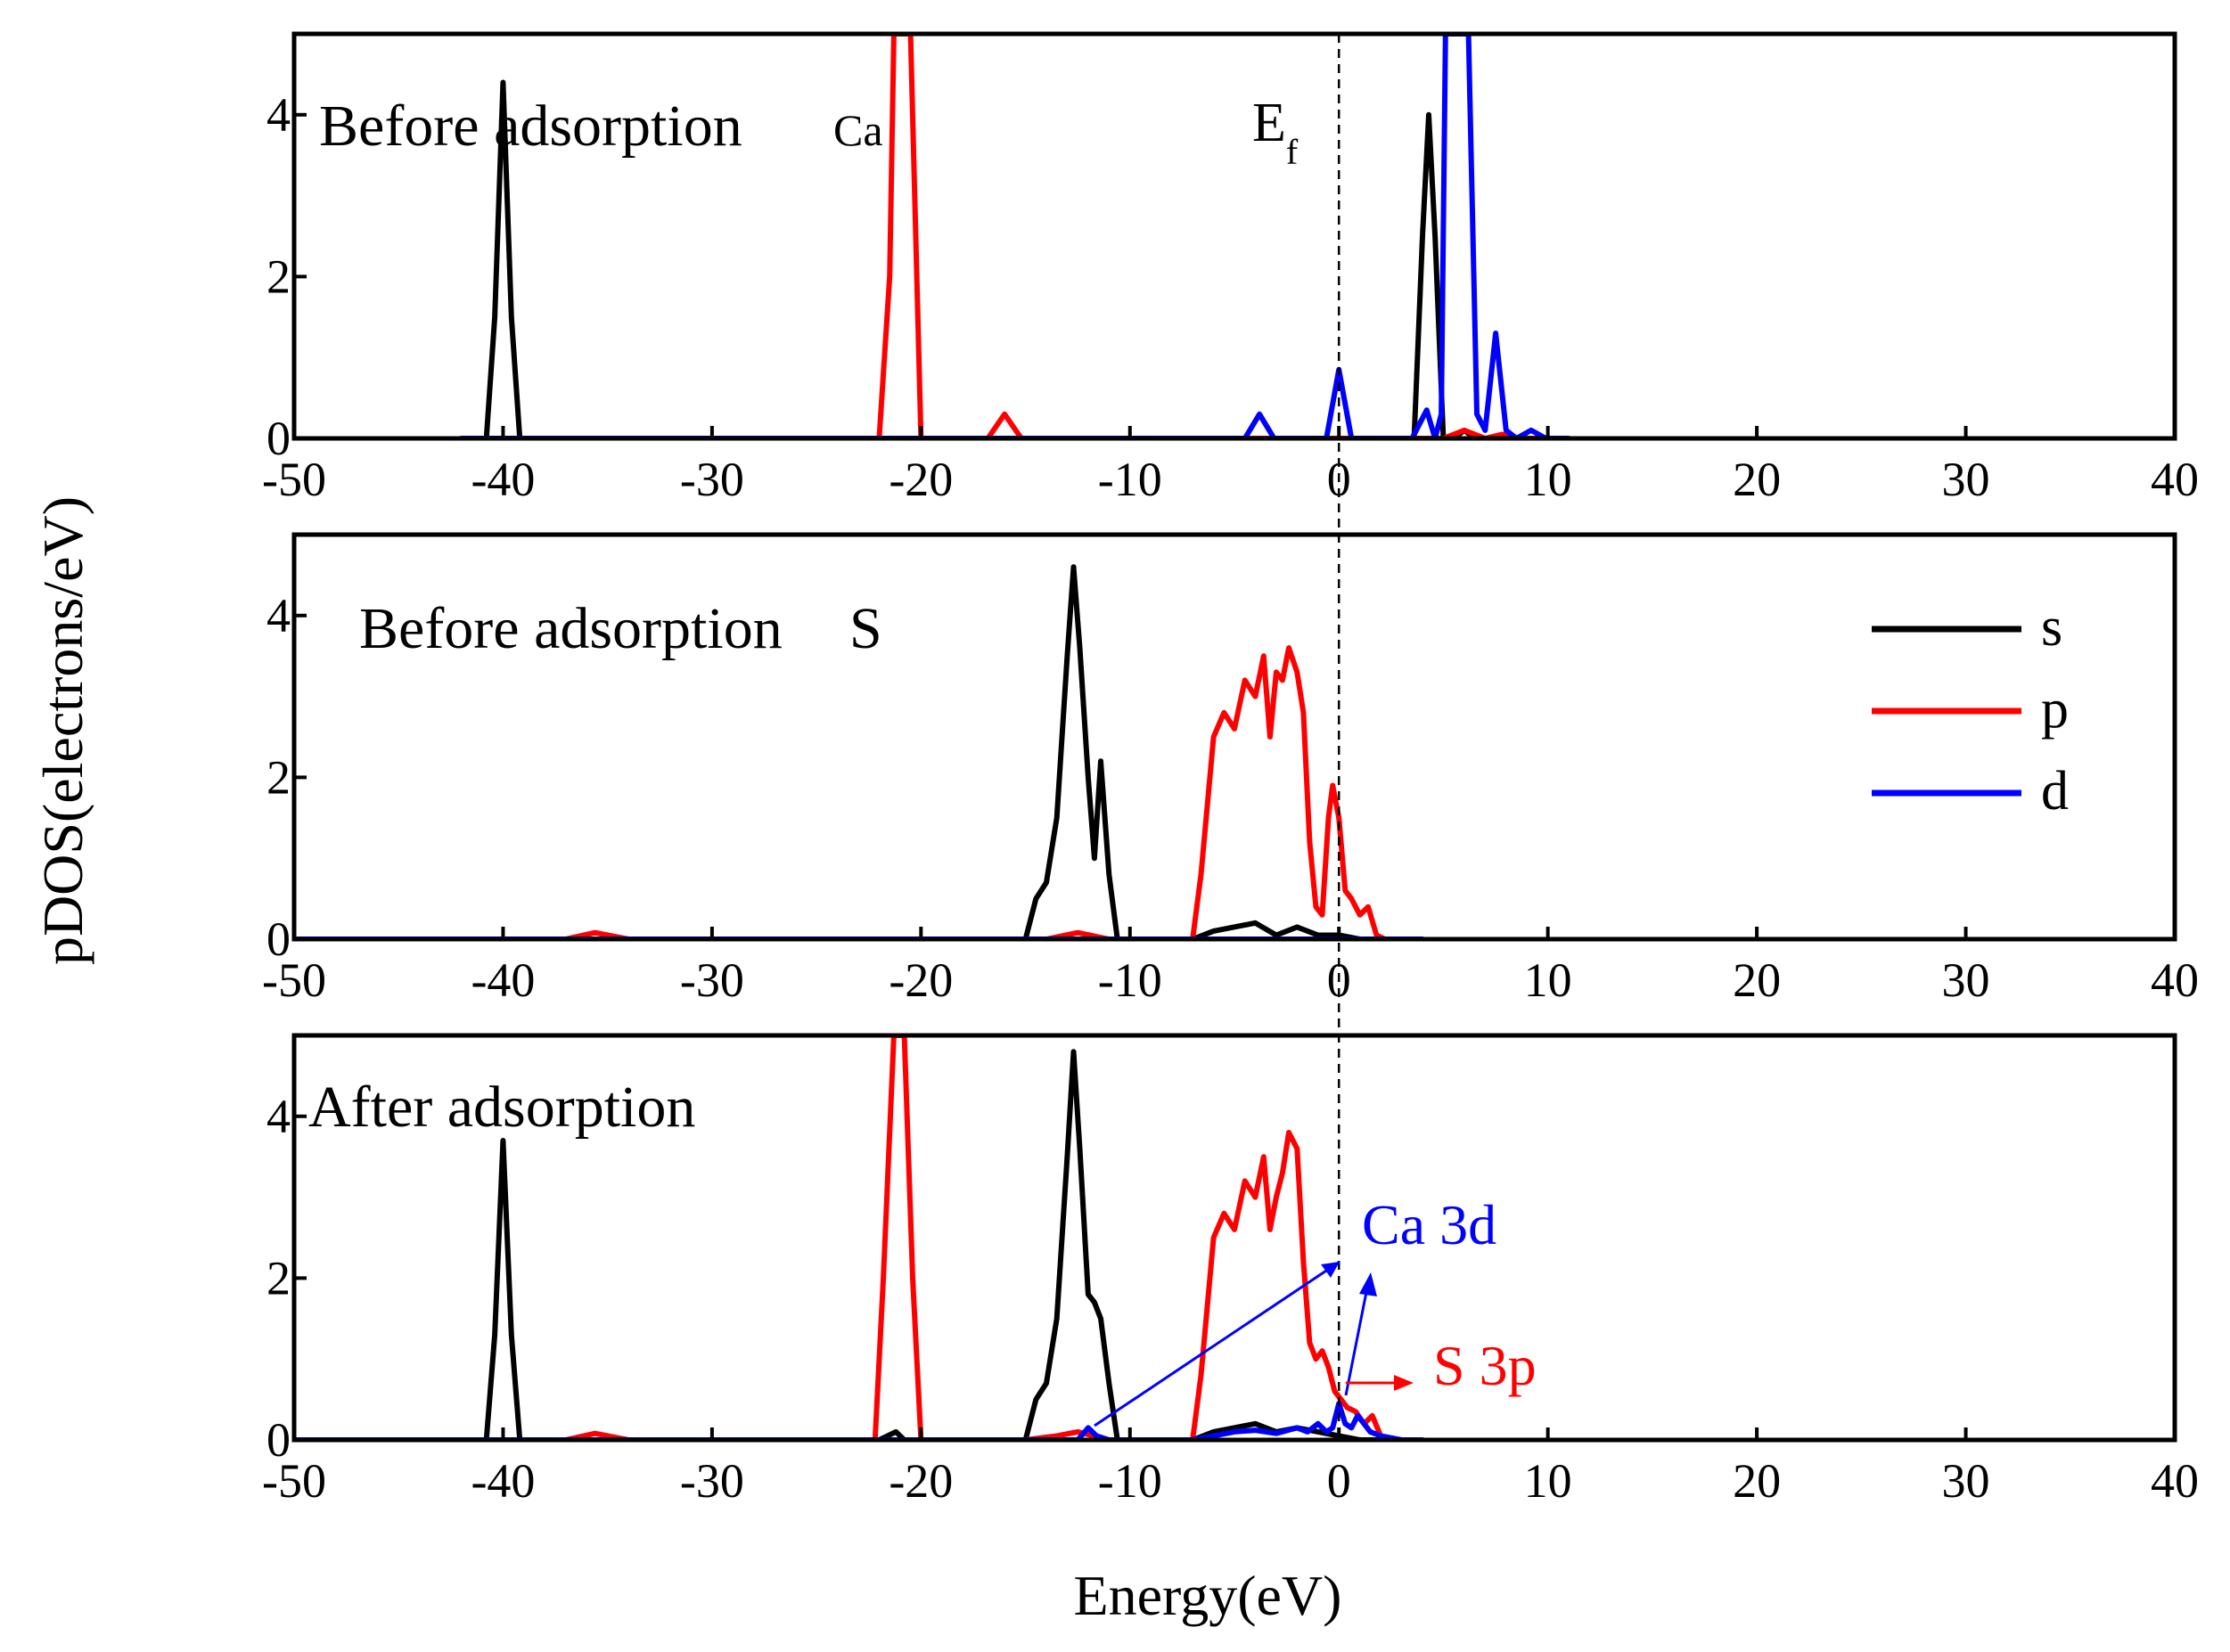 This screenshot has height=1652, width=2230. What do you see at coordinates (1292, 152) in the screenshot?
I see `fermi-label-sub: f` at bounding box center [1292, 152].